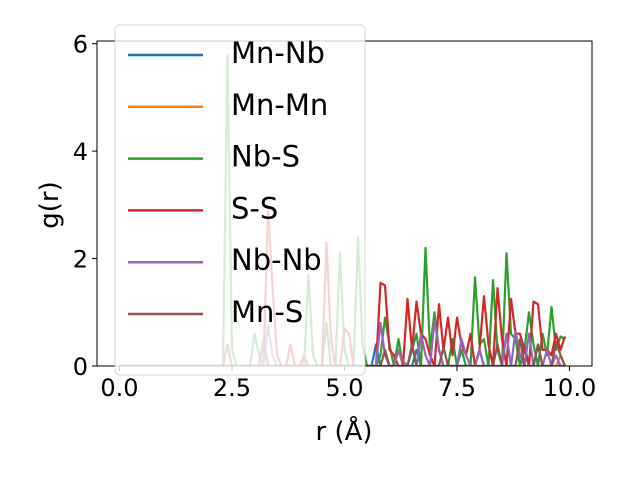 Image resolution: width=640 pixels, height=480 pixels. Describe the element at coordinates (80, 45) in the screenshot. I see `y-tick-label: 6` at that location.